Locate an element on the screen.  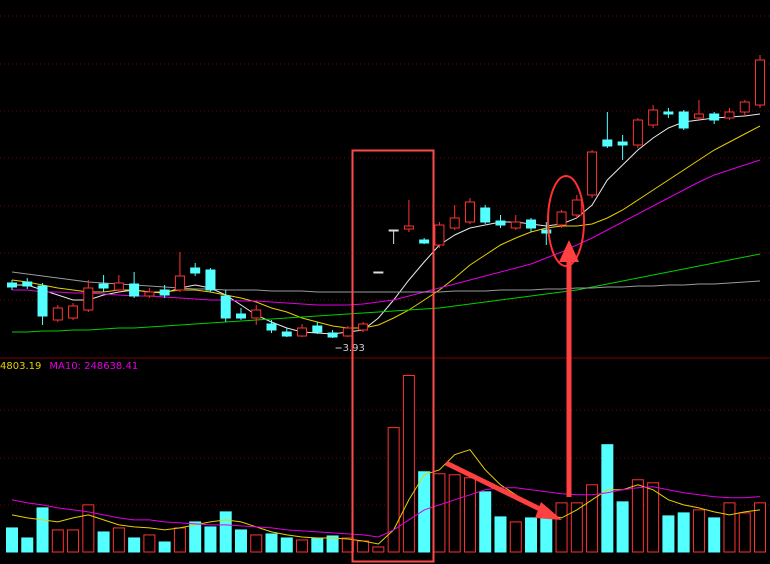
volume-ma-line is located at coordinates (386, 512).